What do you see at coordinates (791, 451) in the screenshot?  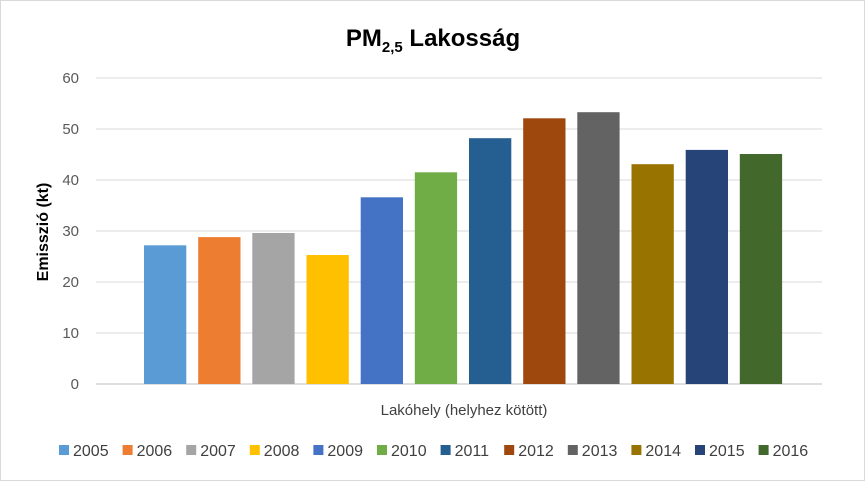 I see `legend-label-2016: 2016` at bounding box center [791, 451].